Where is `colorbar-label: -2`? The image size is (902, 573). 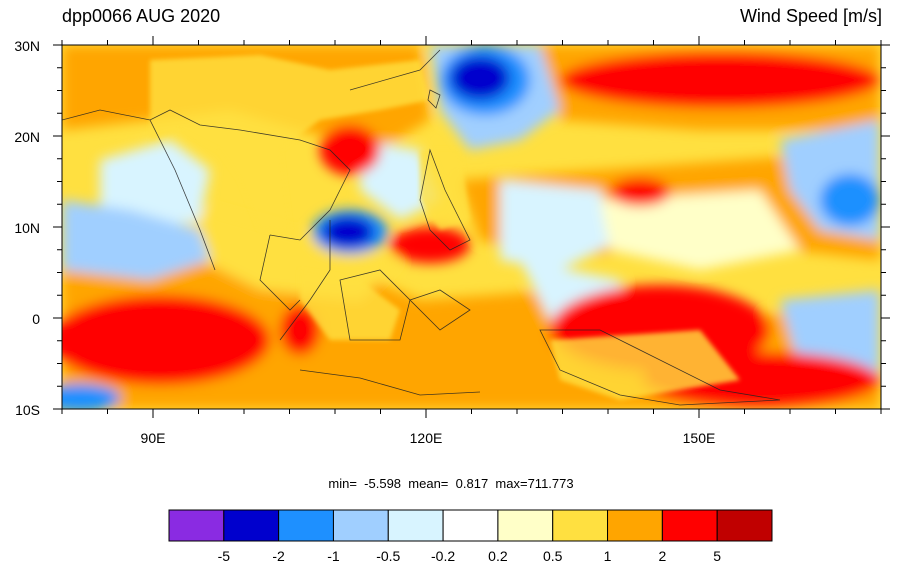
colorbar-label: -2 is located at coordinates (278, 556).